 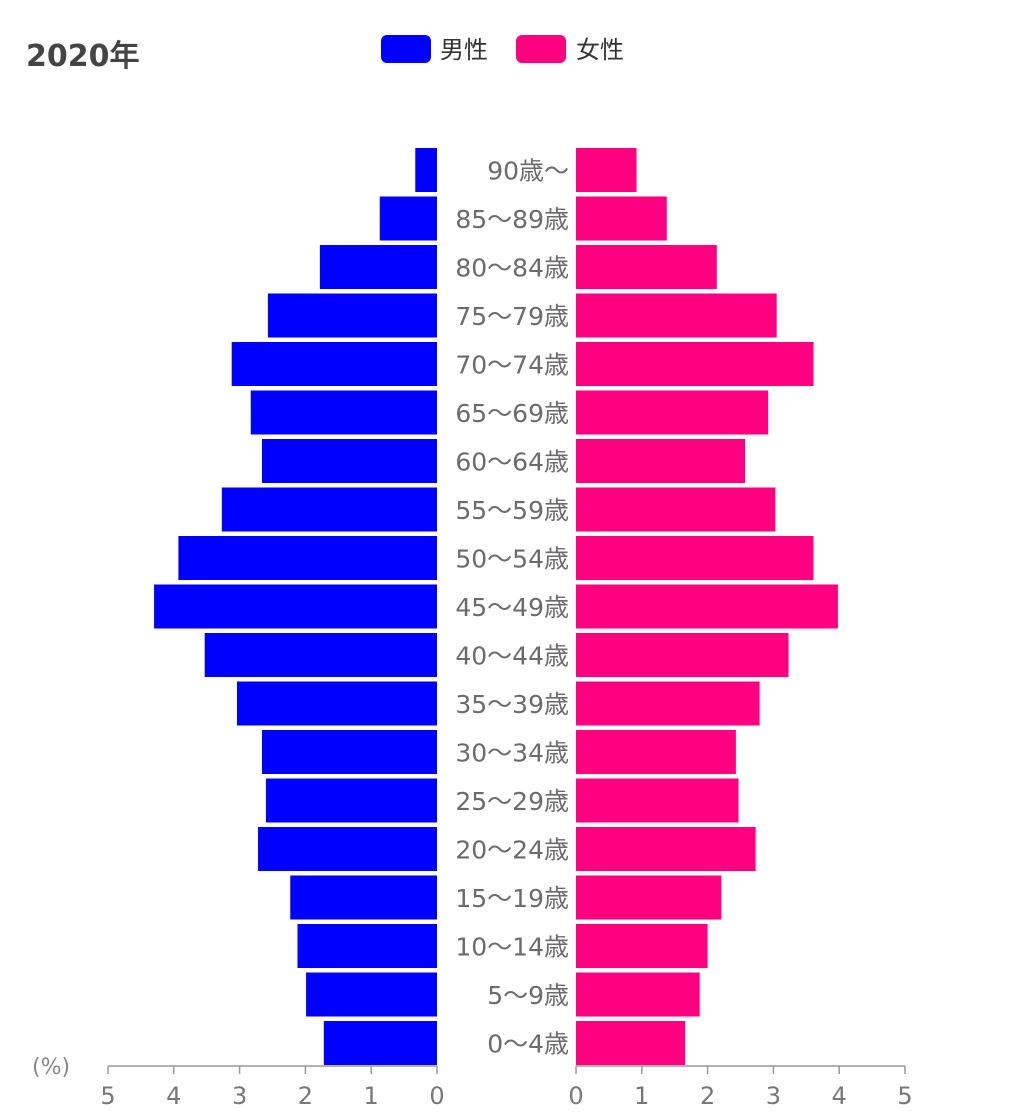 What do you see at coordinates (502, 49) in the screenshot?
I see `legend: 男性 女性` at bounding box center [502, 49].